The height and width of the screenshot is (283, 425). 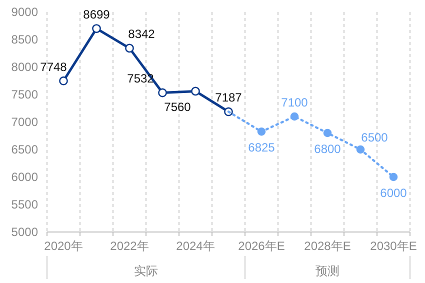 What do you see at coordinates (96, 15) in the screenshot?
I see `data-label: 8699` at bounding box center [96, 15].